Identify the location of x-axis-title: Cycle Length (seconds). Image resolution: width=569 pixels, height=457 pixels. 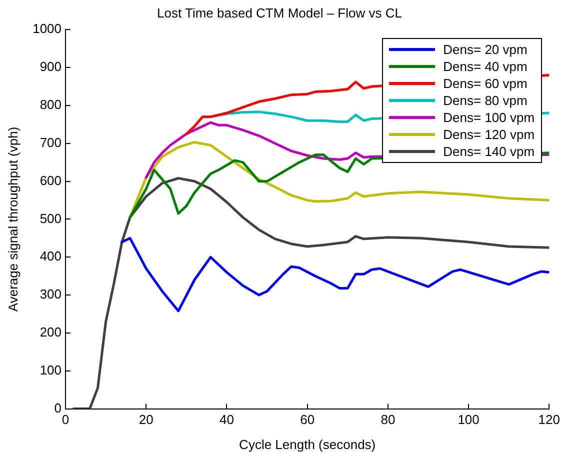
(307, 444).